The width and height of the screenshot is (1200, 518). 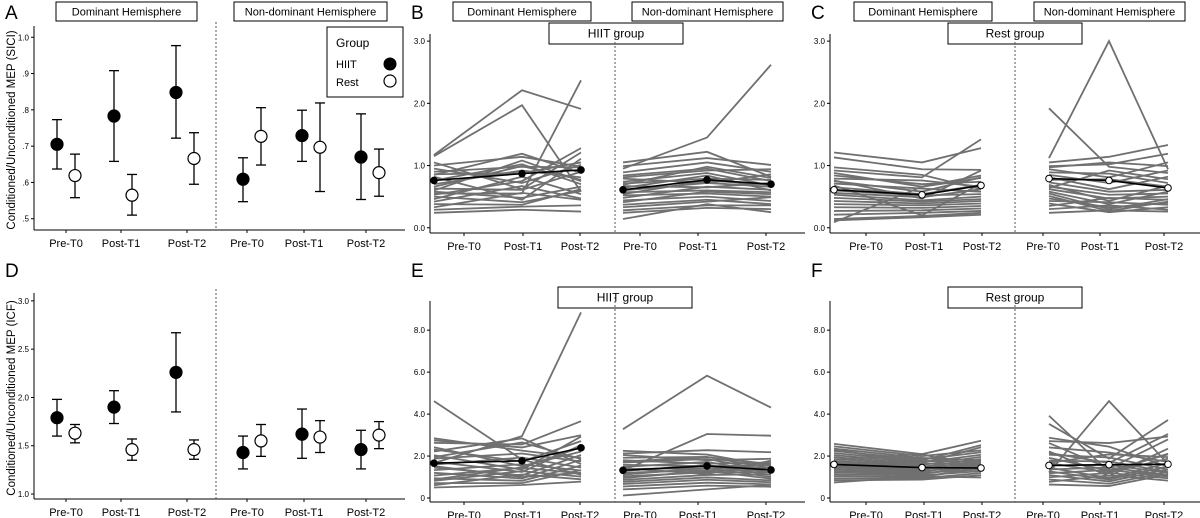 I want to click on facet-strip-a-dominant: Dominant Hemisphere, so click(x=126, y=11).